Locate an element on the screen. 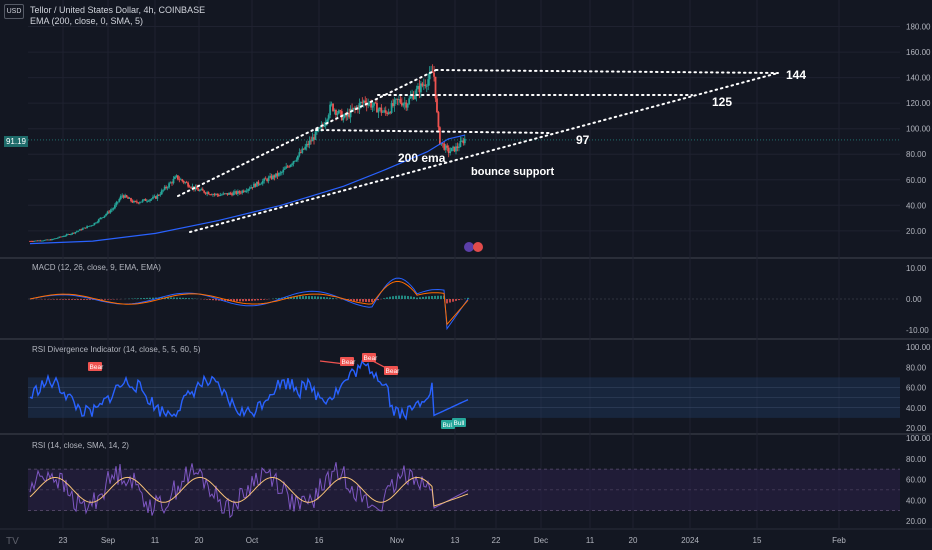 This screenshot has width=932, height=550. time-tick-label: Nov is located at coordinates (397, 540).